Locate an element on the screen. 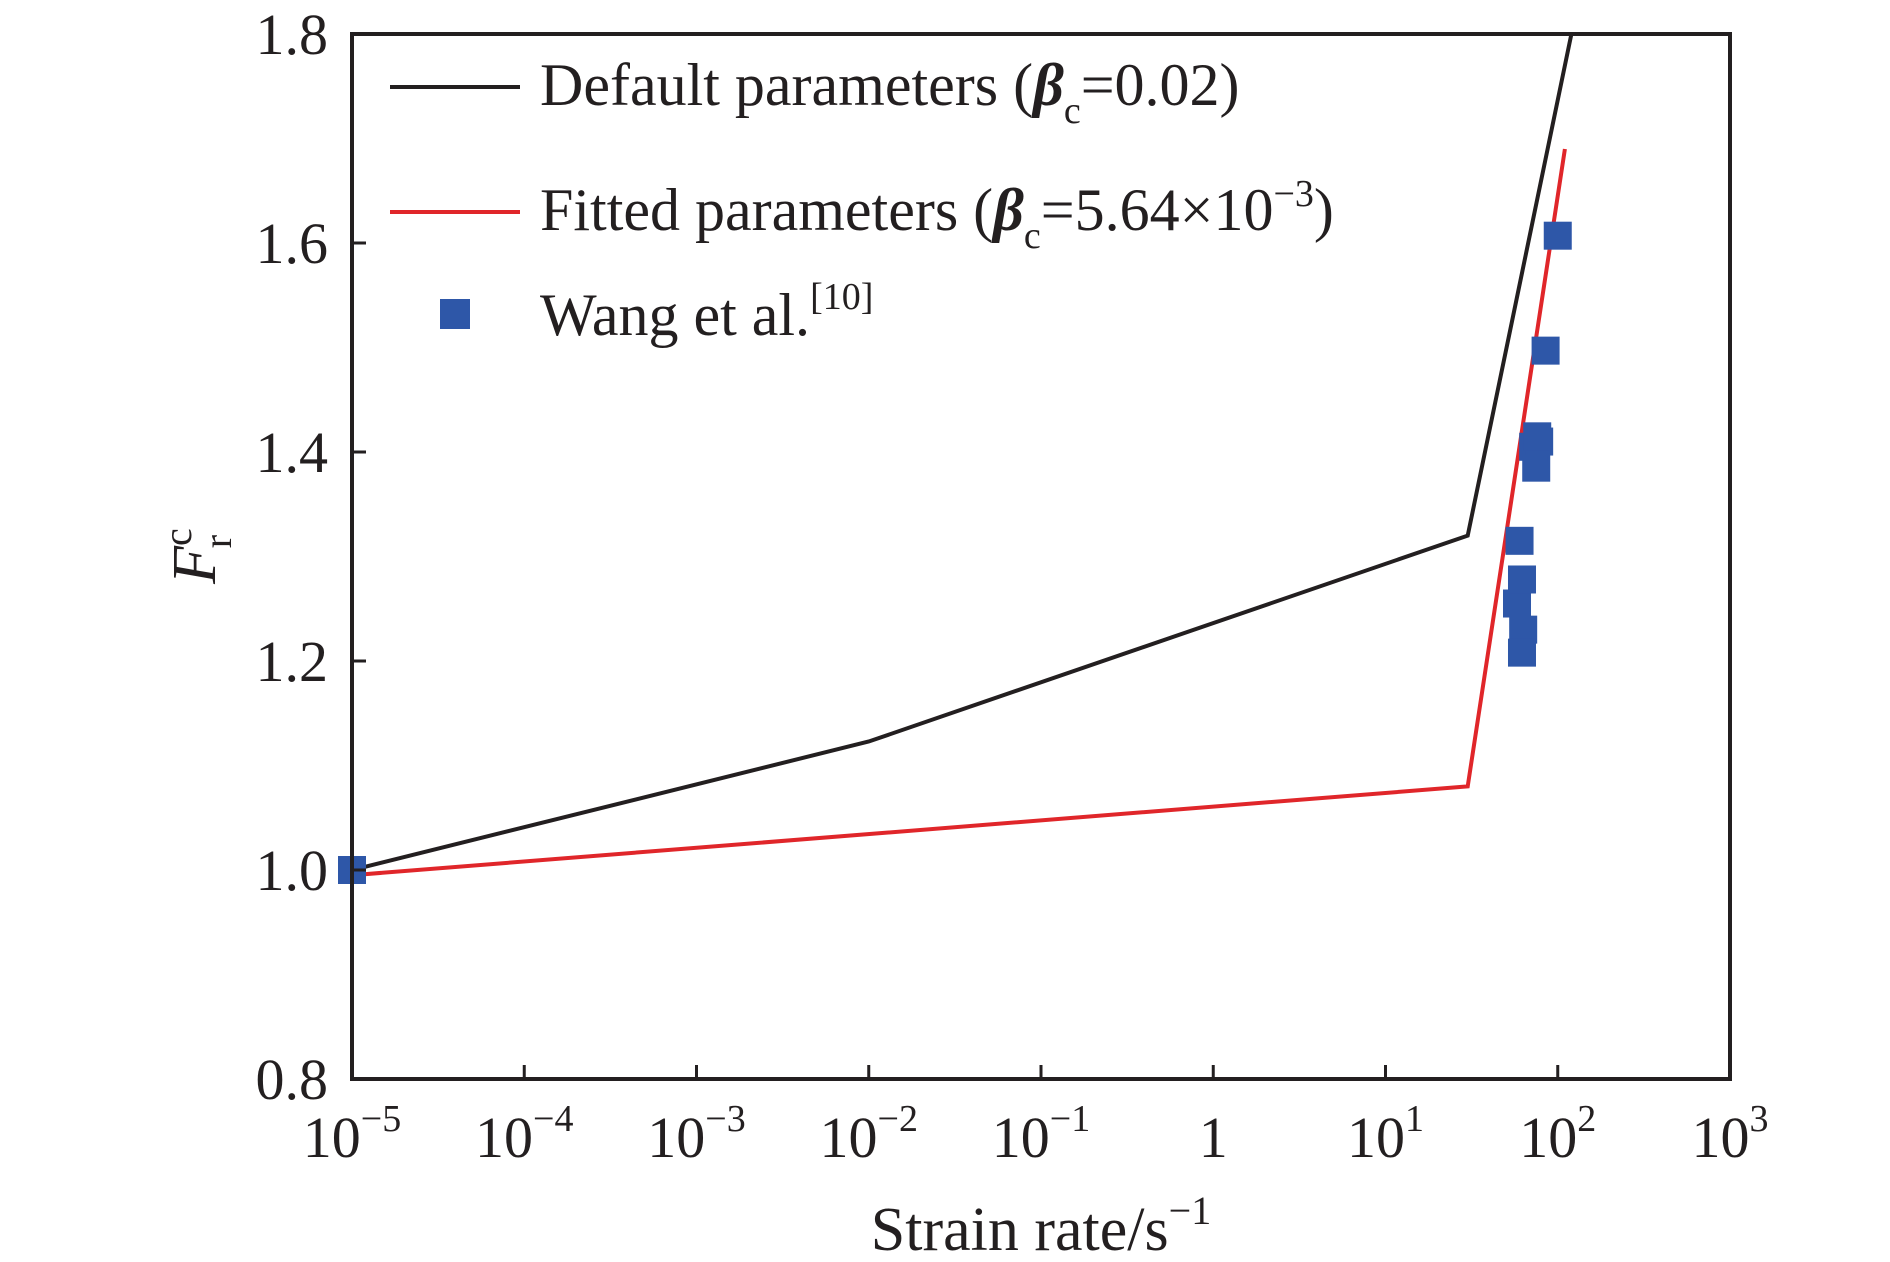  legend-item-2: Wang et al.[10] is located at coordinates (656, 312).